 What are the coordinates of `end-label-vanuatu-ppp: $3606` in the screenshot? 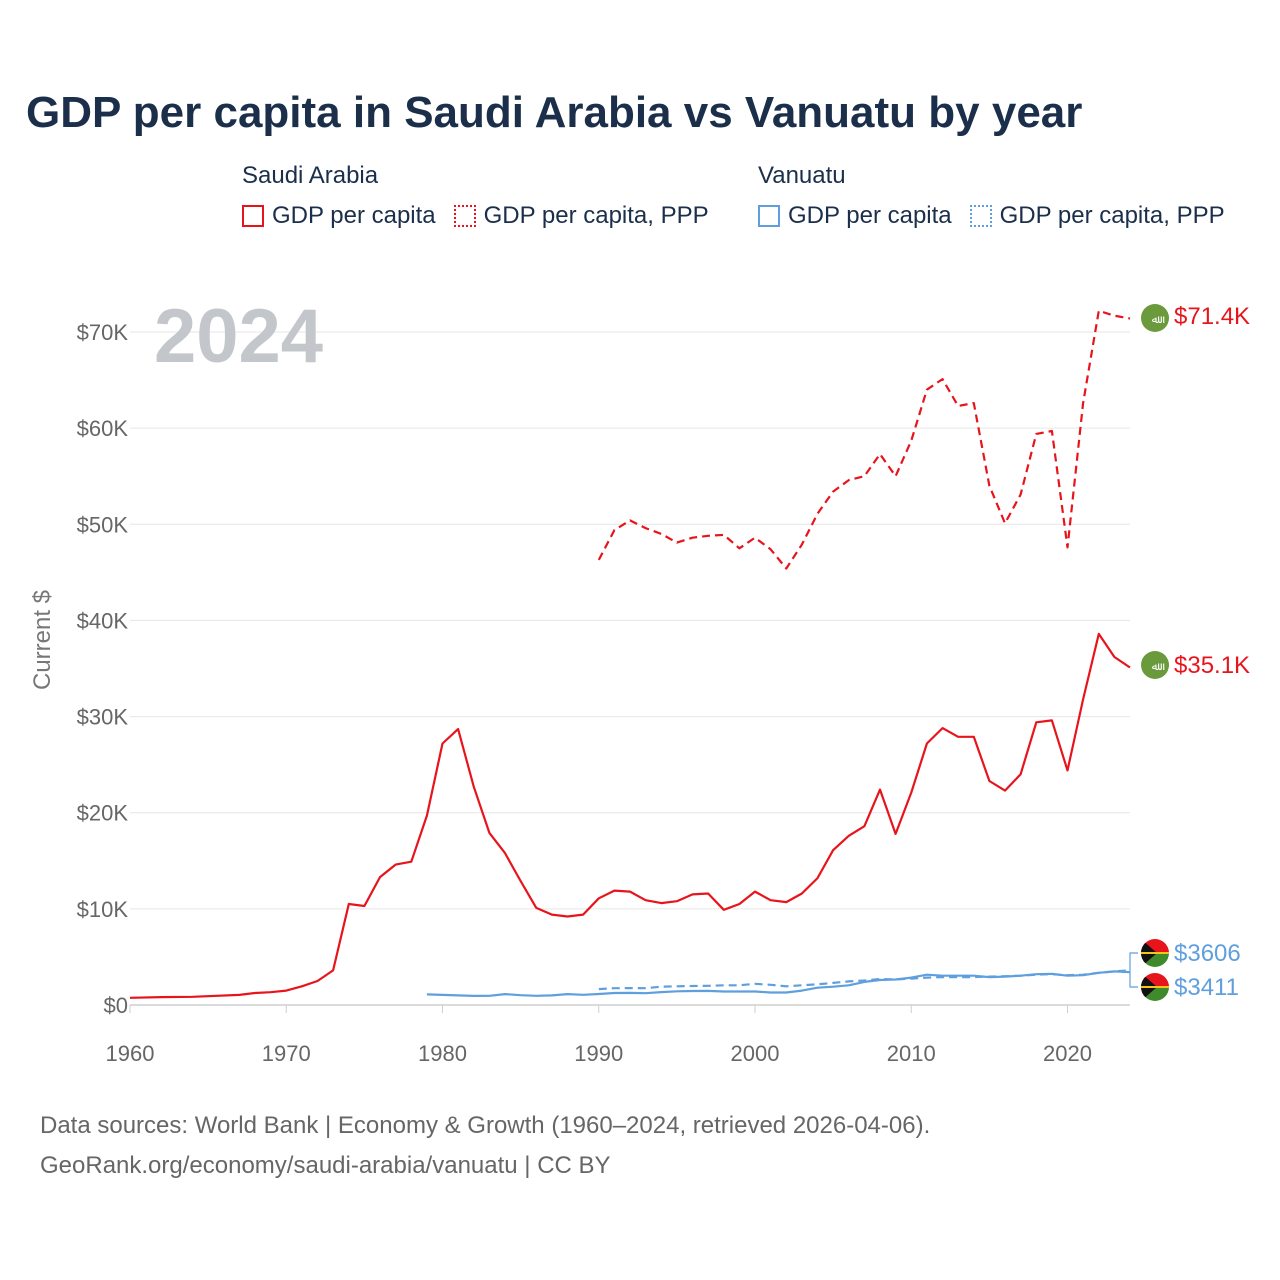 It's located at (1207, 953).